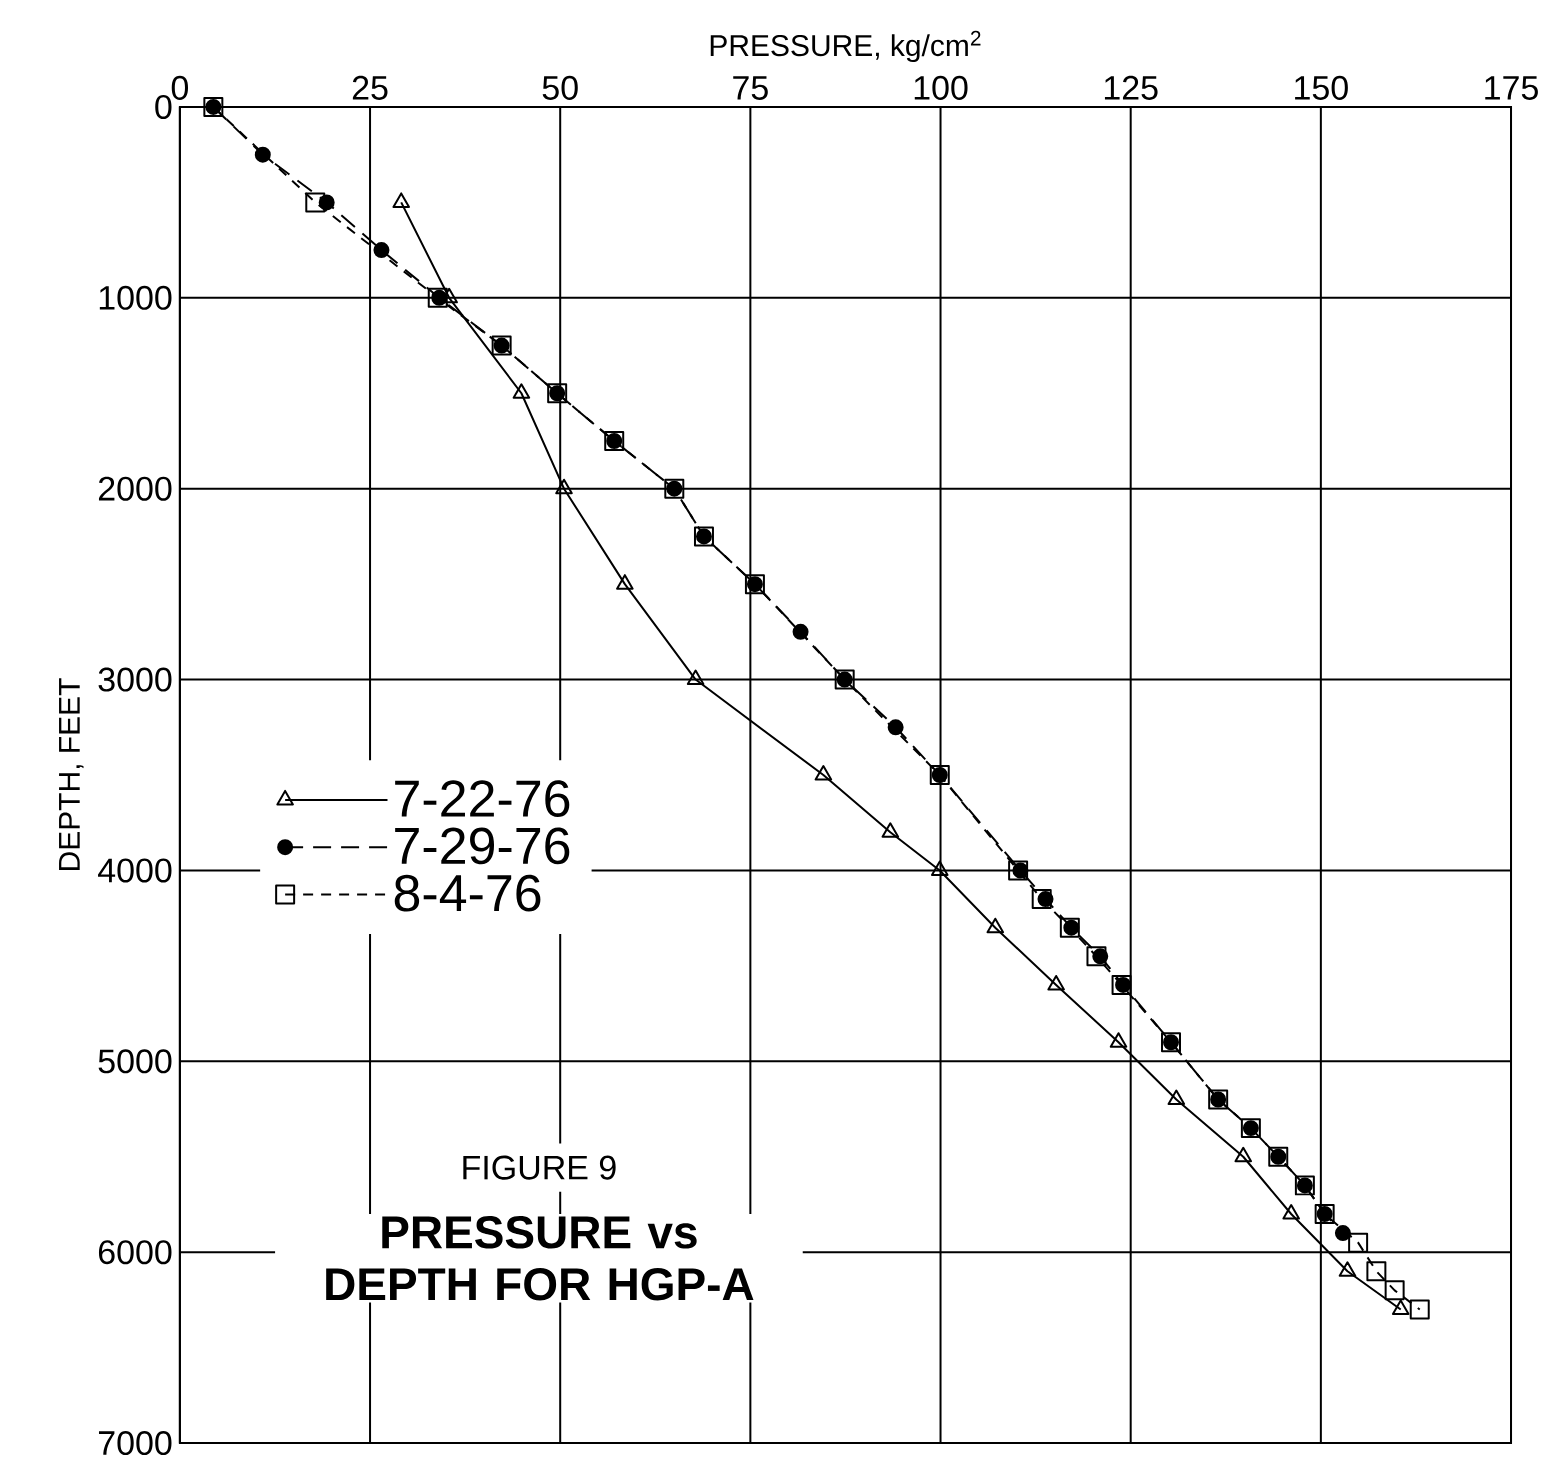  Describe the element at coordinates (941, 88) in the screenshot. I see `x-tick-label: 100` at that location.